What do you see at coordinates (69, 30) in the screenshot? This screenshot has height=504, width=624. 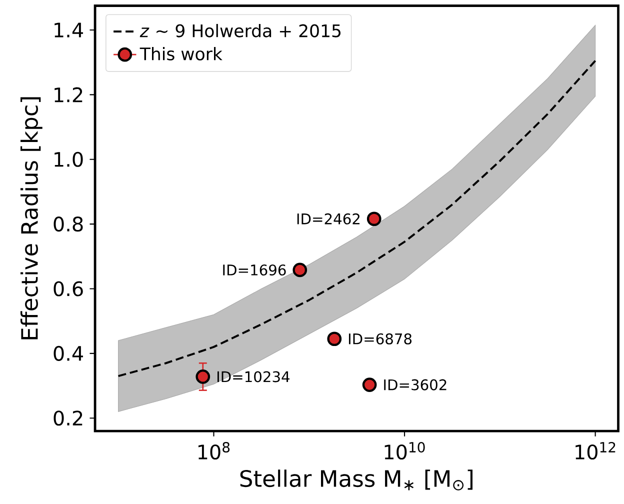 I see `y-tick-label: 1.4` at bounding box center [69, 30].